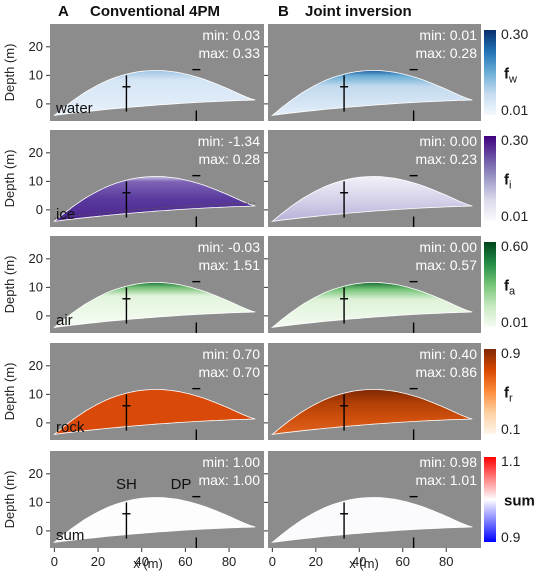  What do you see at coordinates (511, 461) in the screenshot?
I see `colorbar-max-label: 1.1` at bounding box center [511, 461].